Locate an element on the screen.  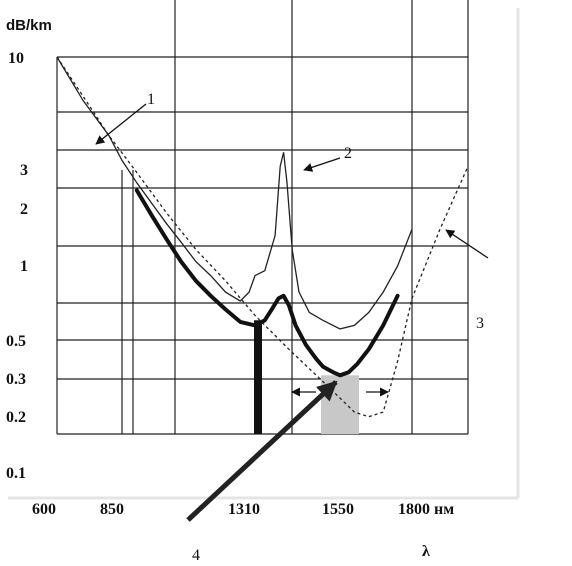
x-tick-label: 600 is located at coordinates (44, 509).